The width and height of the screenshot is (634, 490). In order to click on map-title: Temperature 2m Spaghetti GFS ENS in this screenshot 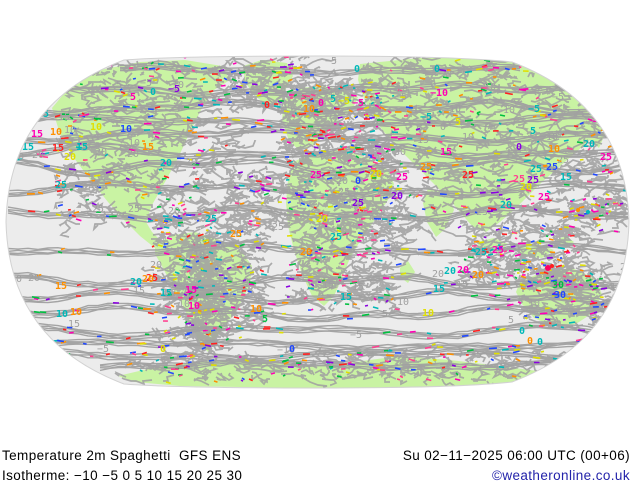, I will do `click(122, 455)`.